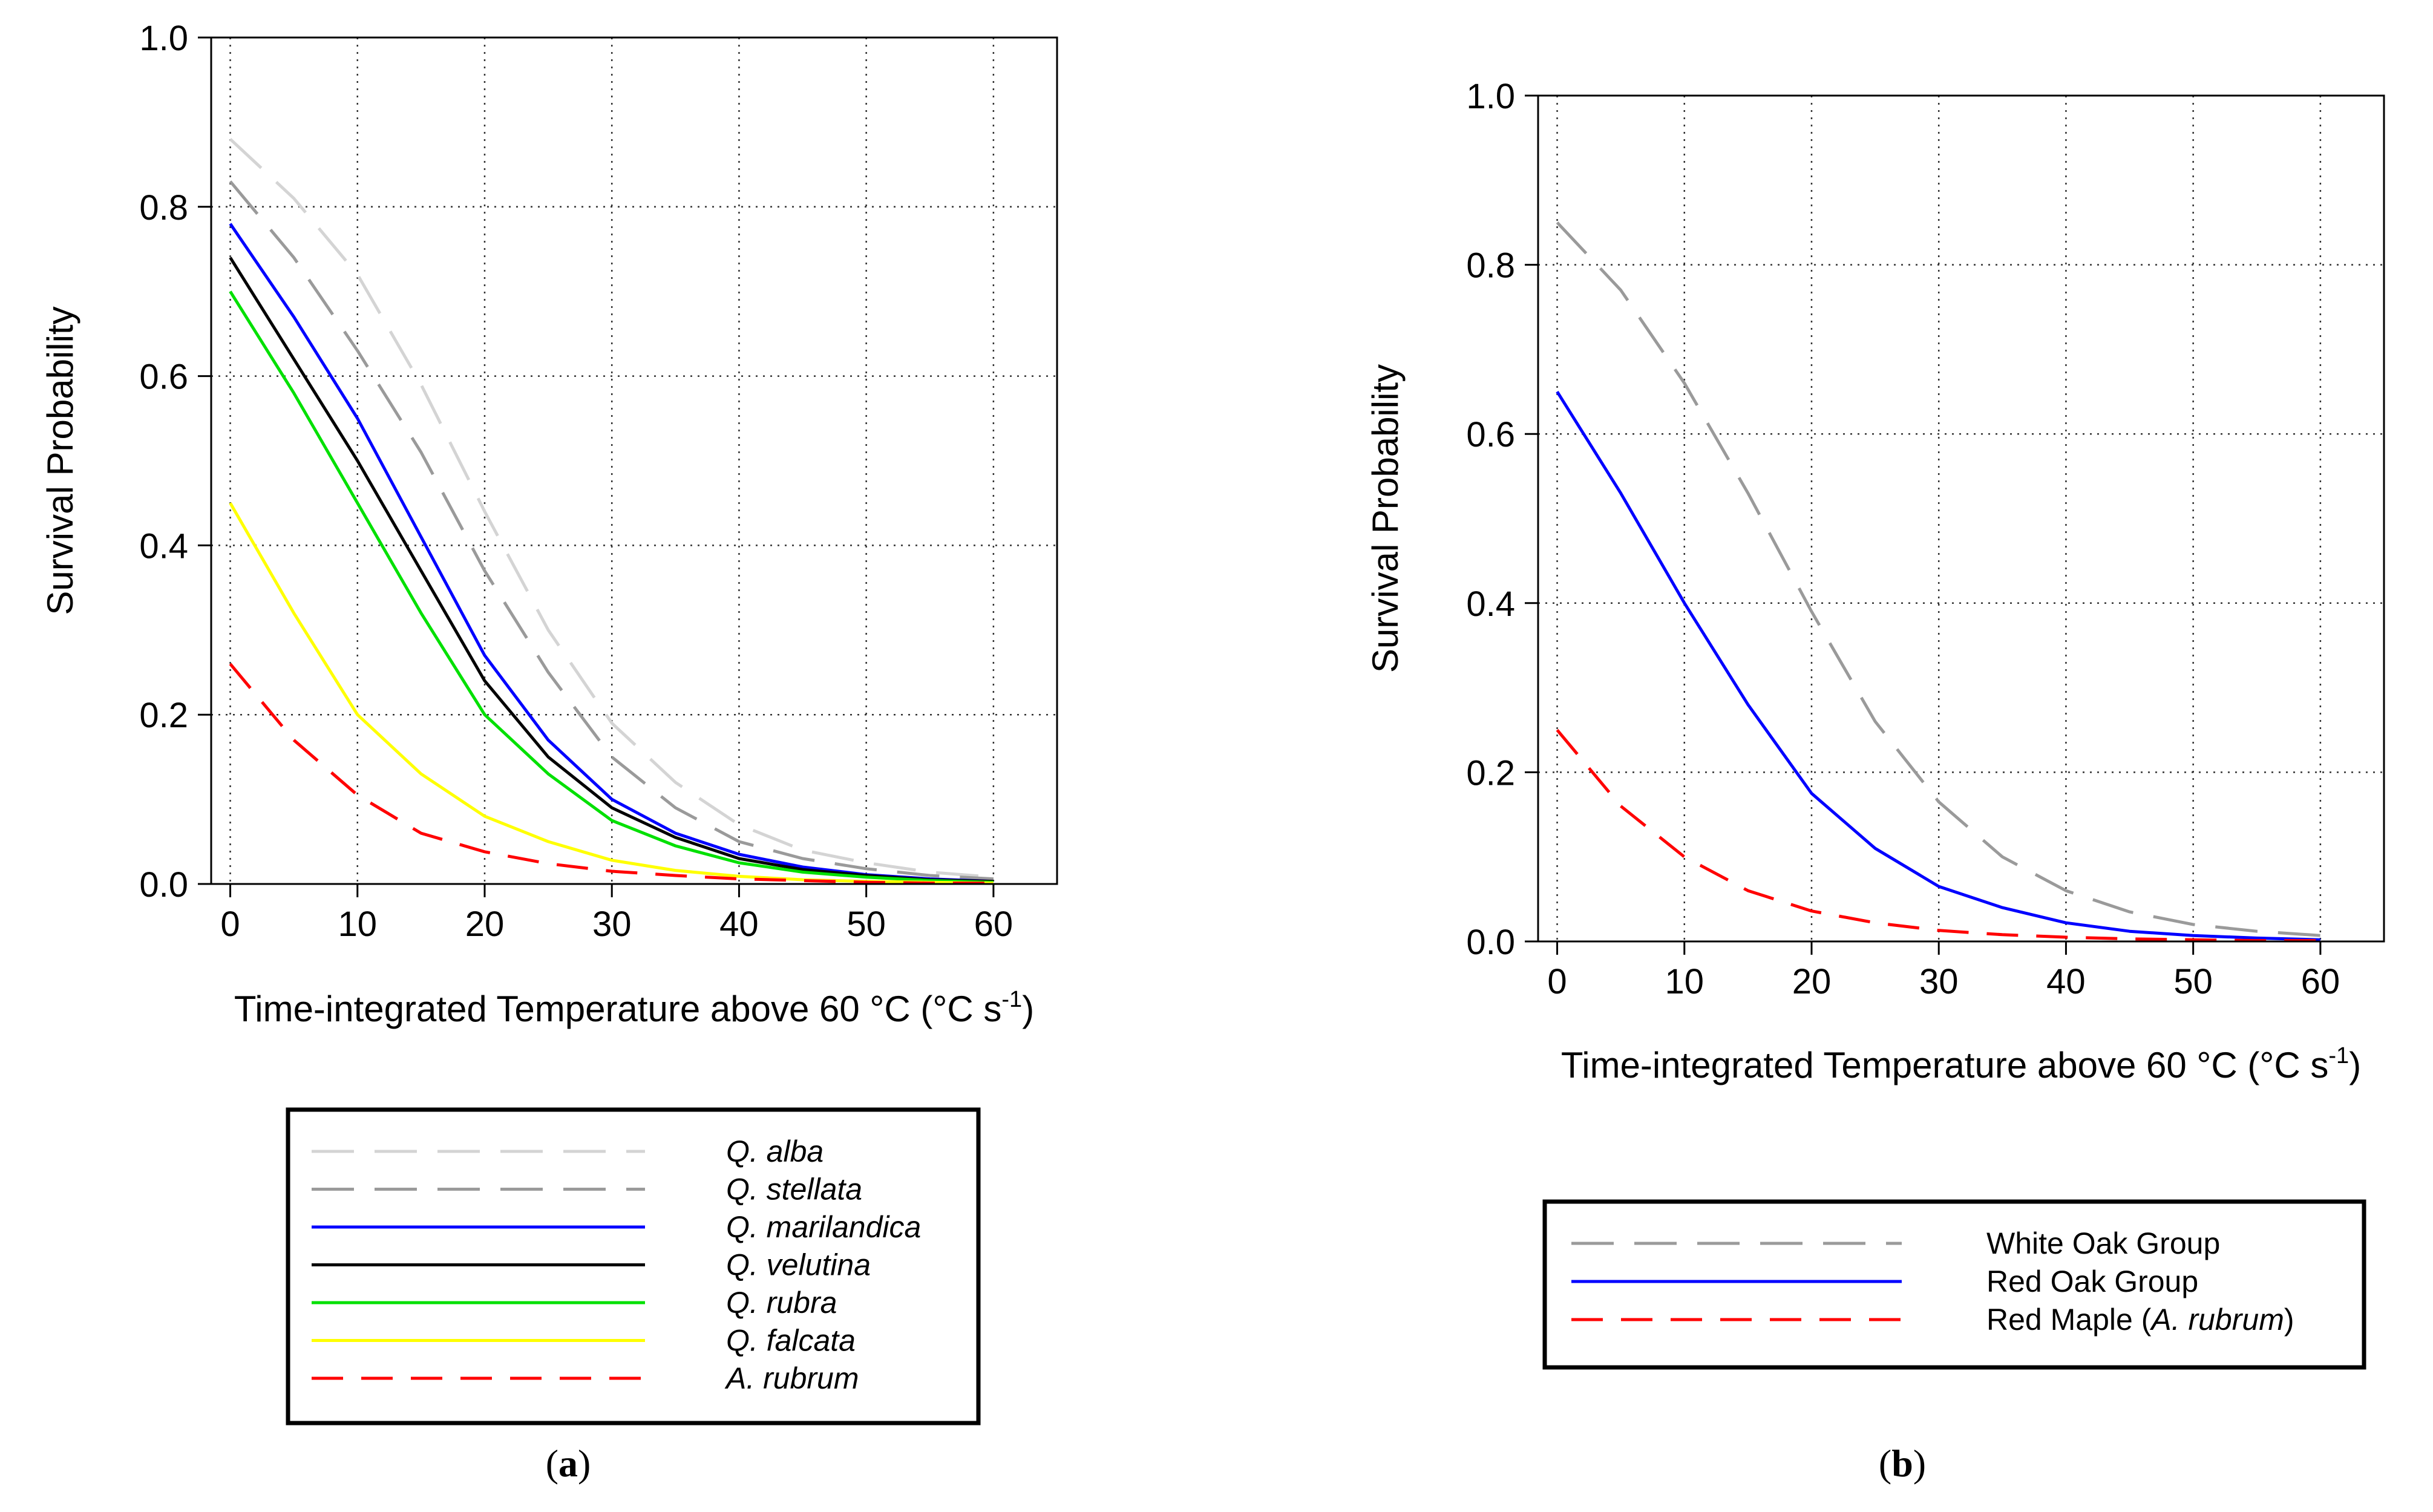 Image resolution: width=2433 pixels, height=1512 pixels. Describe the element at coordinates (791, 1341) in the screenshot. I see `legend-label-6: Q. falcata` at that location.